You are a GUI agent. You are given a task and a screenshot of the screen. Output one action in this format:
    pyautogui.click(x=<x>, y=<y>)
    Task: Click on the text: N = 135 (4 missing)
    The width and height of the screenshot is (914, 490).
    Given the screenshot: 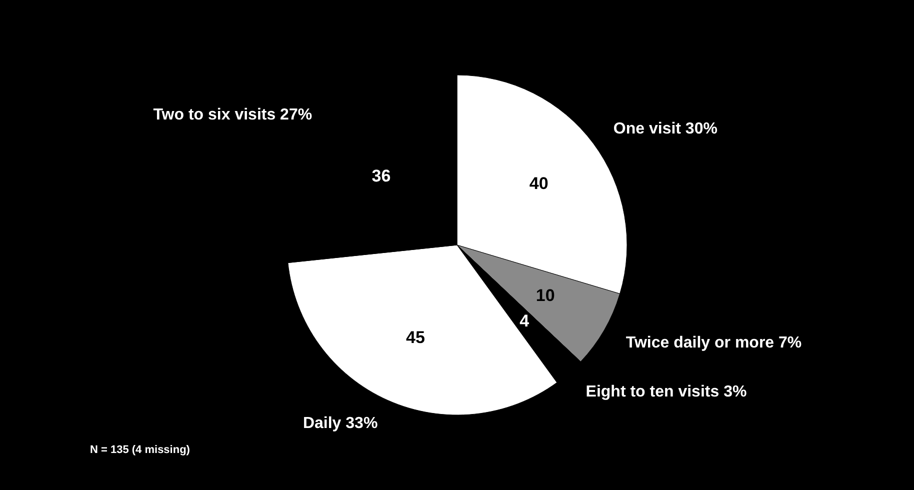 What is the action you would take?
    pyautogui.click(x=140, y=450)
    